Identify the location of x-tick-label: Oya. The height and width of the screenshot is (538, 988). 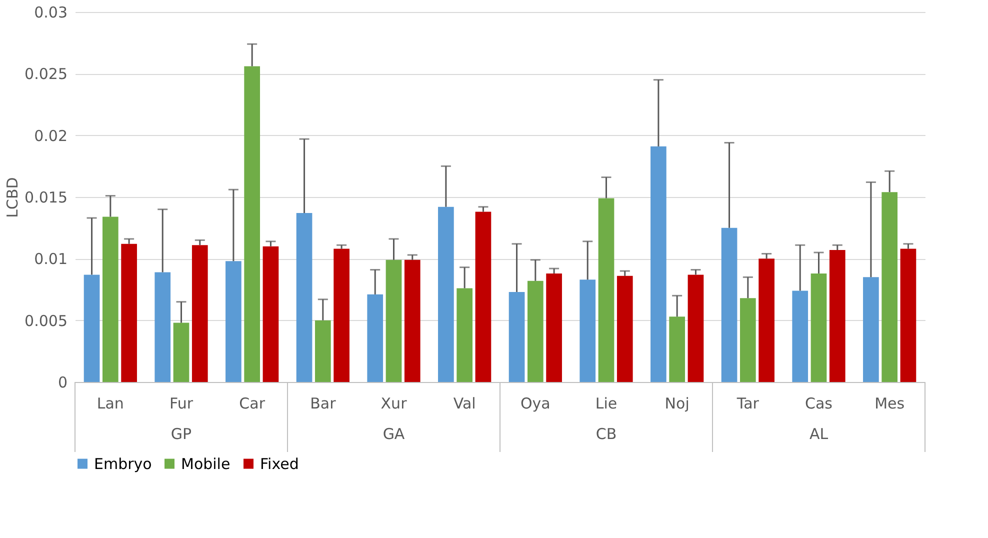
(535, 403).